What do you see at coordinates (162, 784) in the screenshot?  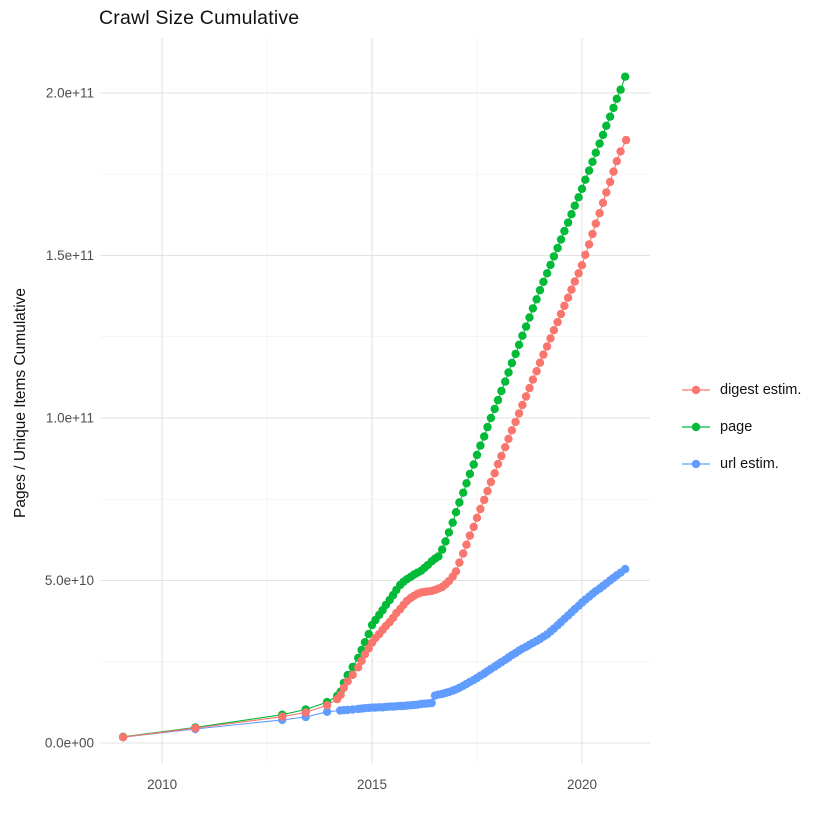 I see `x-tick-label: 2010` at bounding box center [162, 784].